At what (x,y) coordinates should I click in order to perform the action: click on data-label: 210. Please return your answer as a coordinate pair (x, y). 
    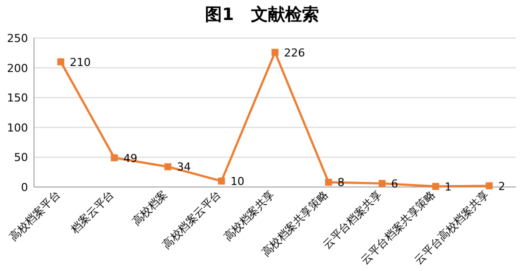
    Looking at the image, I should click on (80, 62).